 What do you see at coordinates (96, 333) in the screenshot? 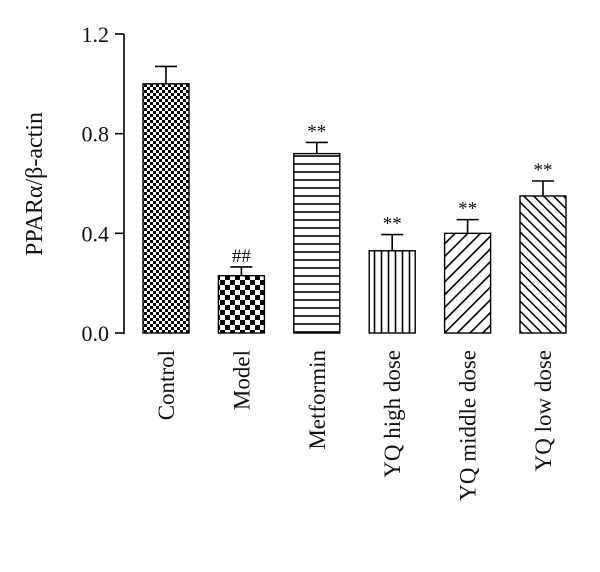
I see `y-tick-label: 0.0` at bounding box center [96, 333].